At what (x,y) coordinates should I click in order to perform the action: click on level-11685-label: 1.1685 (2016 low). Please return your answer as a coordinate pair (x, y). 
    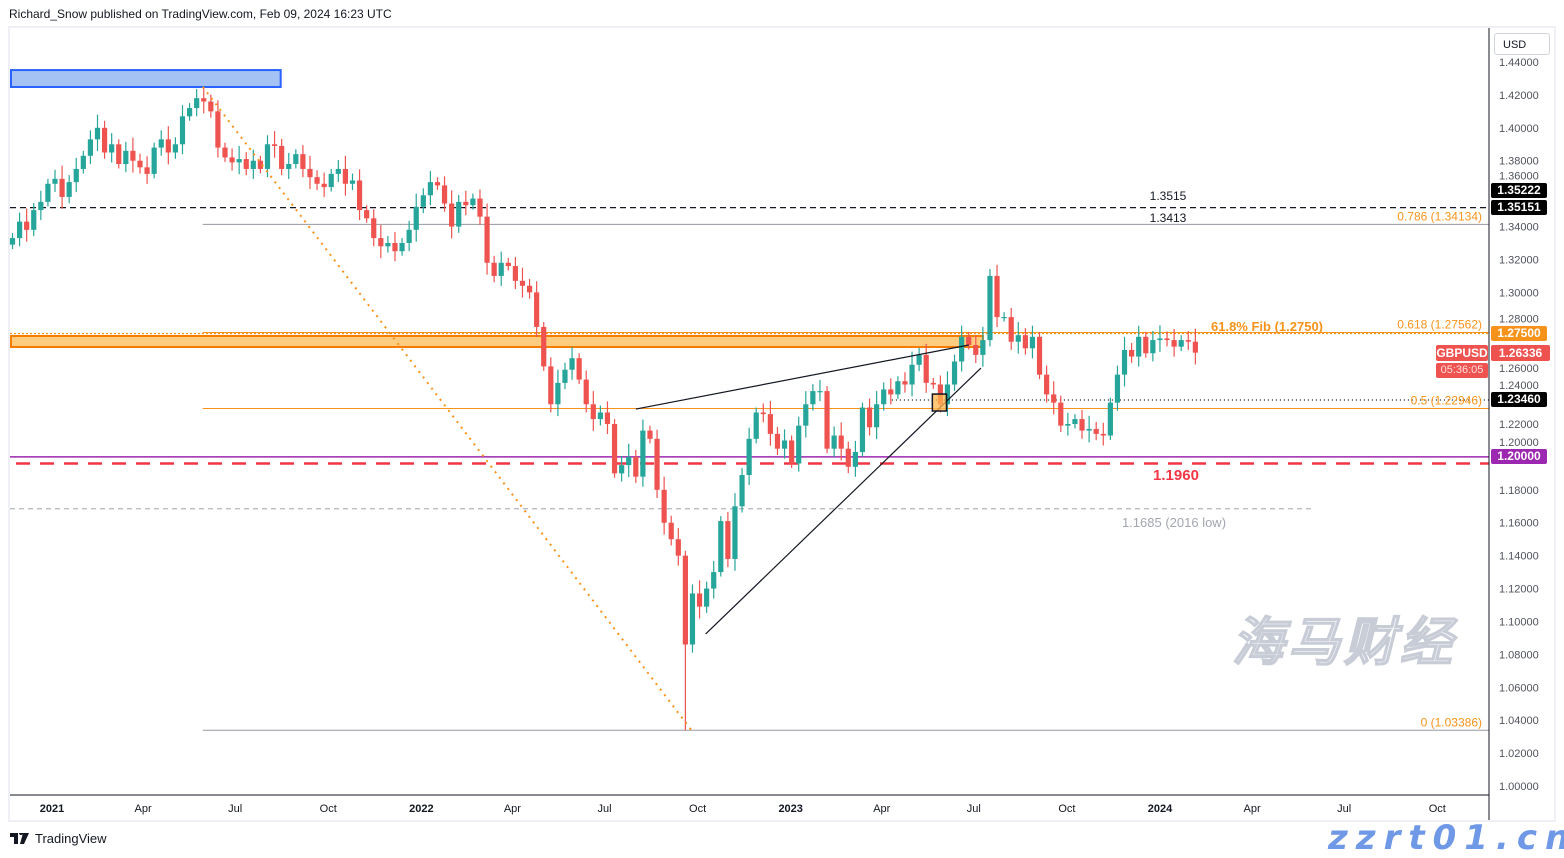
    Looking at the image, I should click on (1174, 522).